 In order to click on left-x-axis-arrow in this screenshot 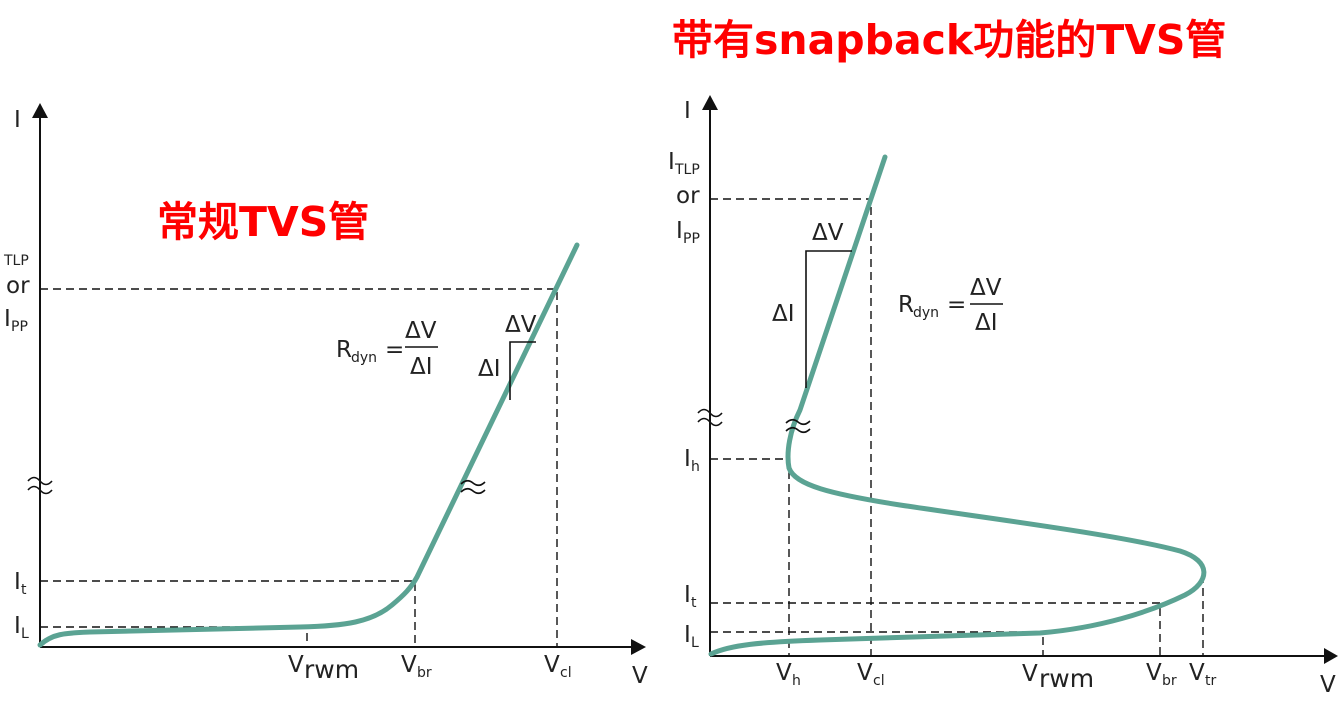, I will do `click(638, 647)`.